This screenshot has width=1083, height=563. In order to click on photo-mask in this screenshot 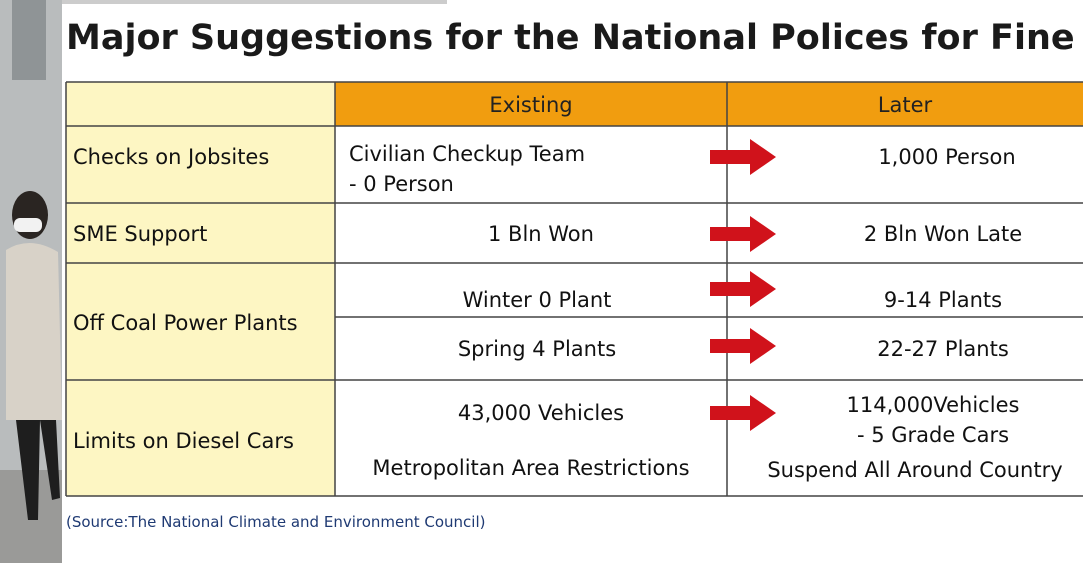, I will do `click(28, 225)`.